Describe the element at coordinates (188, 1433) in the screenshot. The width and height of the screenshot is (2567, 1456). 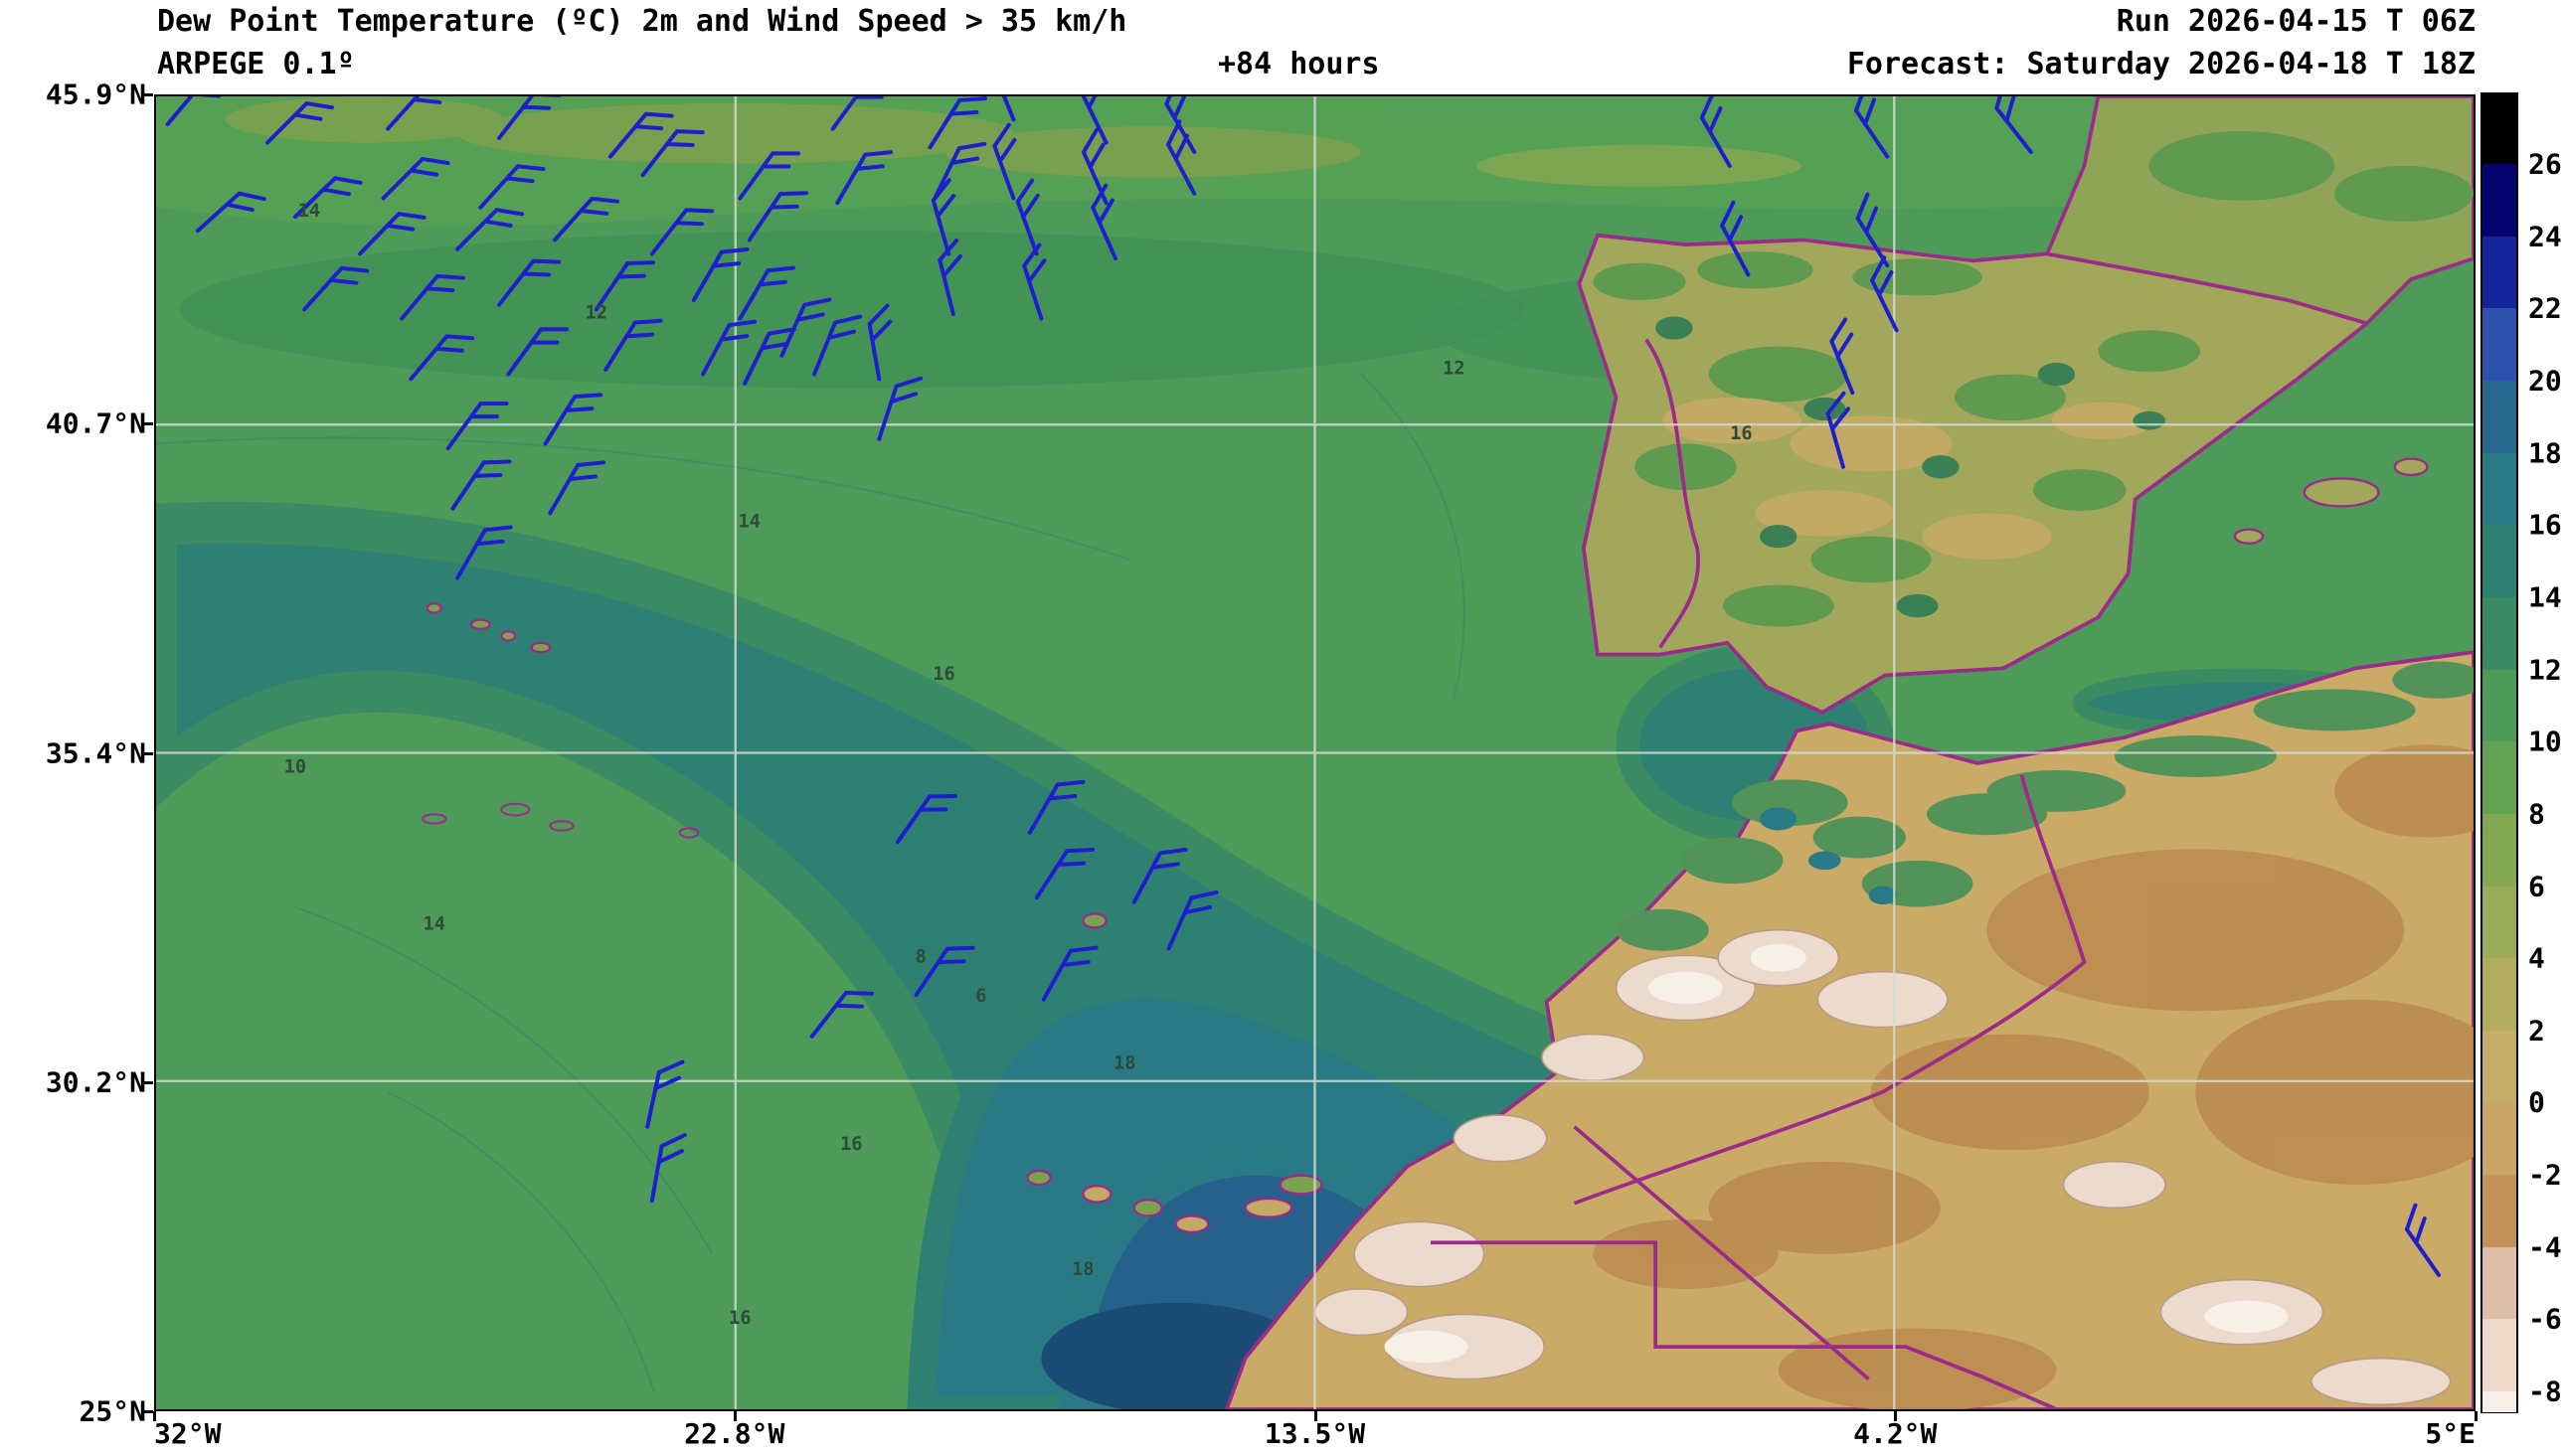
I see `x-tick-label: 32°W` at that location.